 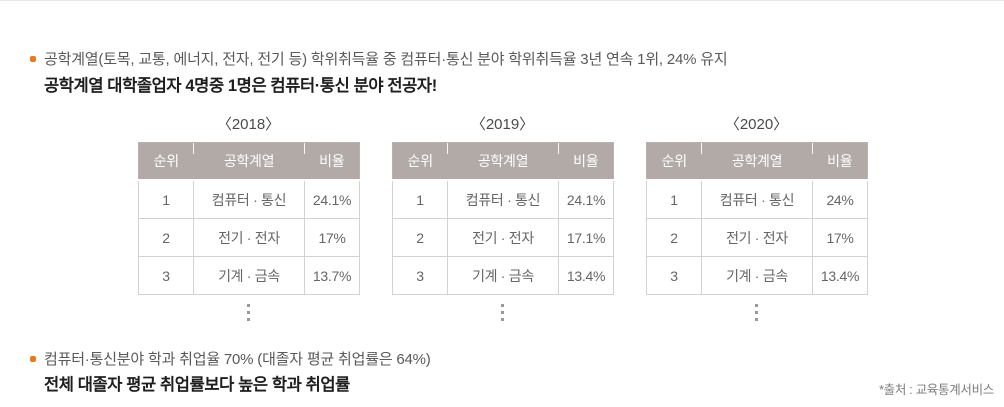 What do you see at coordinates (936, 390) in the screenshot?
I see `source-footnote: *출처 : 교육통계서비스` at bounding box center [936, 390].